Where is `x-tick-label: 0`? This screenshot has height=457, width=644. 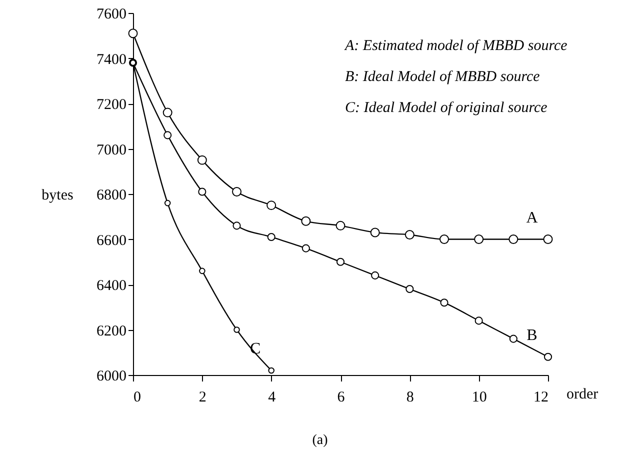 x-tick-label: 0 is located at coordinates (137, 398).